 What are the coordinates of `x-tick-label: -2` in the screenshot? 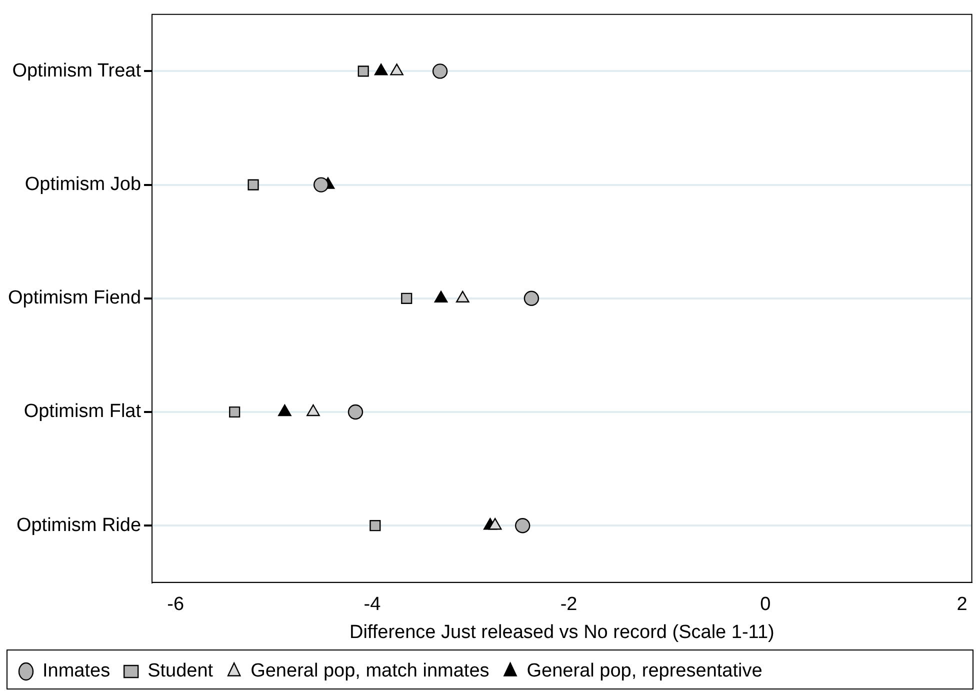 It's located at (569, 605).